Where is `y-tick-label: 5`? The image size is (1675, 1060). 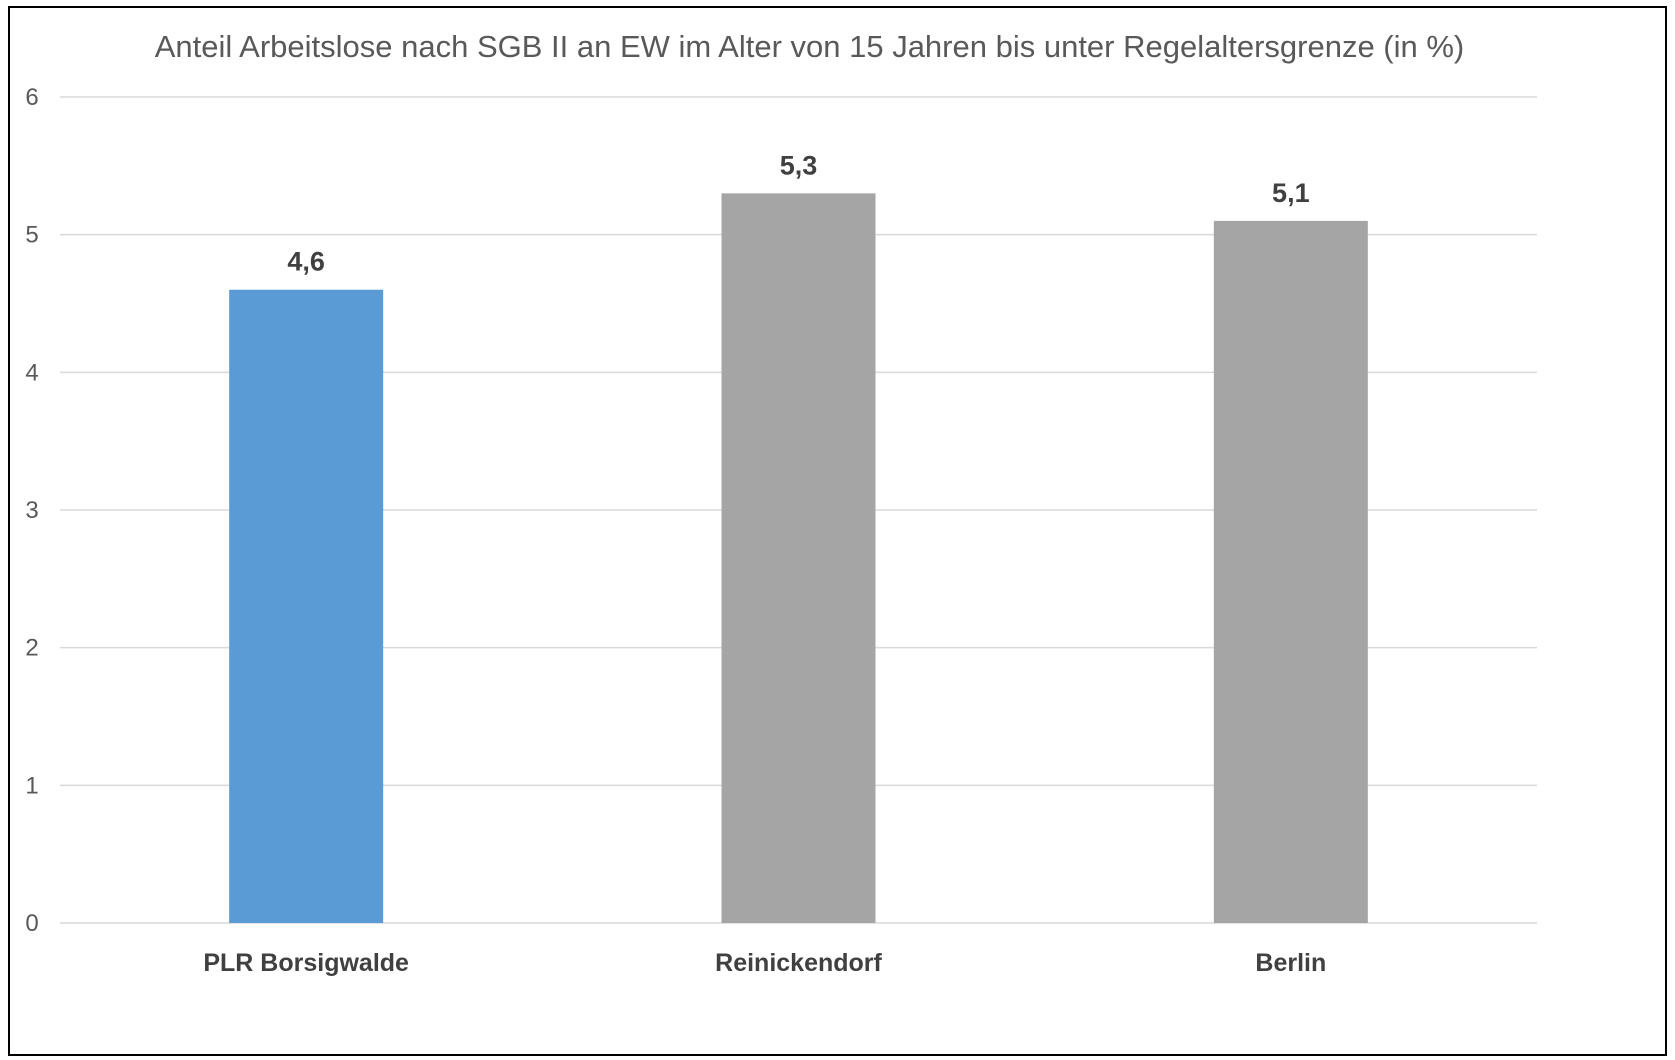 y-tick-label: 5 is located at coordinates (31, 235).